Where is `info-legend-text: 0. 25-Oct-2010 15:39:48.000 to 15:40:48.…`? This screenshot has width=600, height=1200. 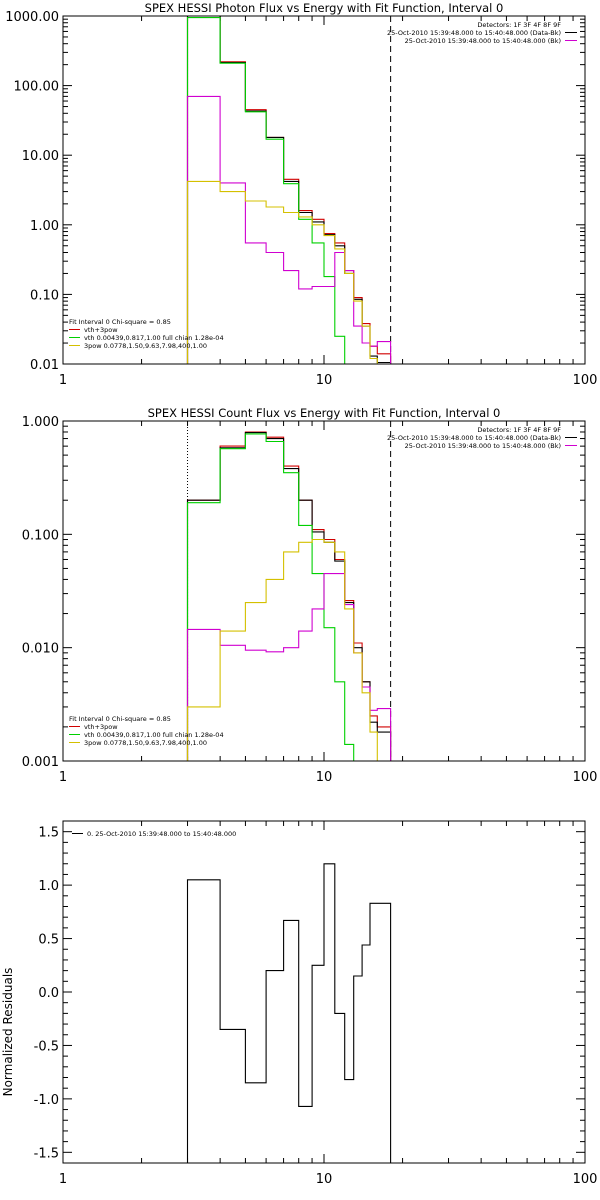
info-legend-text: 0. 25-Oct-2010 15:39:48.000 to 15:40:48.… is located at coordinates (161, 834).